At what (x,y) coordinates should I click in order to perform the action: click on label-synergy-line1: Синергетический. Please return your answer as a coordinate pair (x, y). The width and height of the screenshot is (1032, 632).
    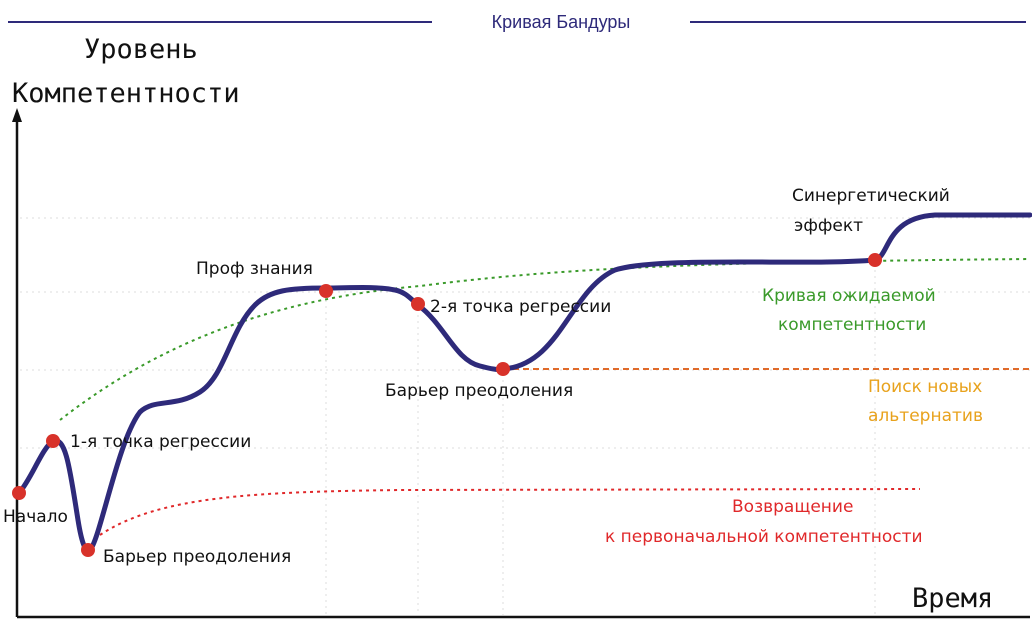
    Looking at the image, I should click on (871, 196).